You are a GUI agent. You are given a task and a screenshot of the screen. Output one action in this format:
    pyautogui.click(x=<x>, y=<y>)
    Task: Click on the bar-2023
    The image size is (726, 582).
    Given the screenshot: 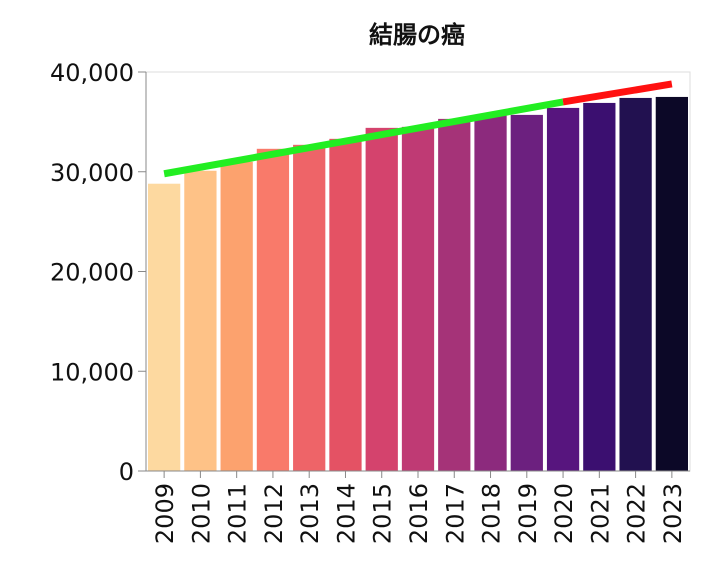 What is the action you would take?
    pyautogui.click(x=671, y=283)
    